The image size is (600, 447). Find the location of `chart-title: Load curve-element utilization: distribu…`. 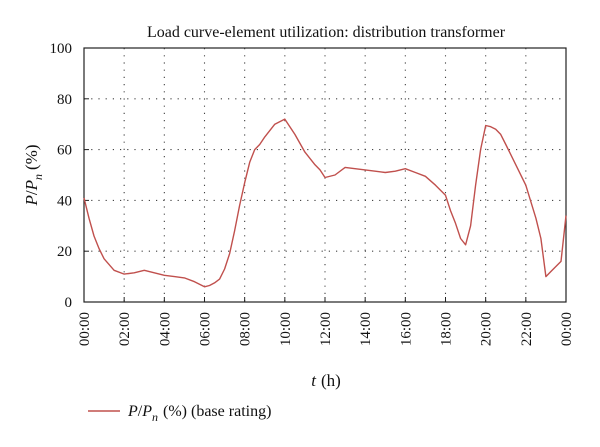

chart-title: Load curve-element utilization: distribu… is located at coordinates (326, 32).